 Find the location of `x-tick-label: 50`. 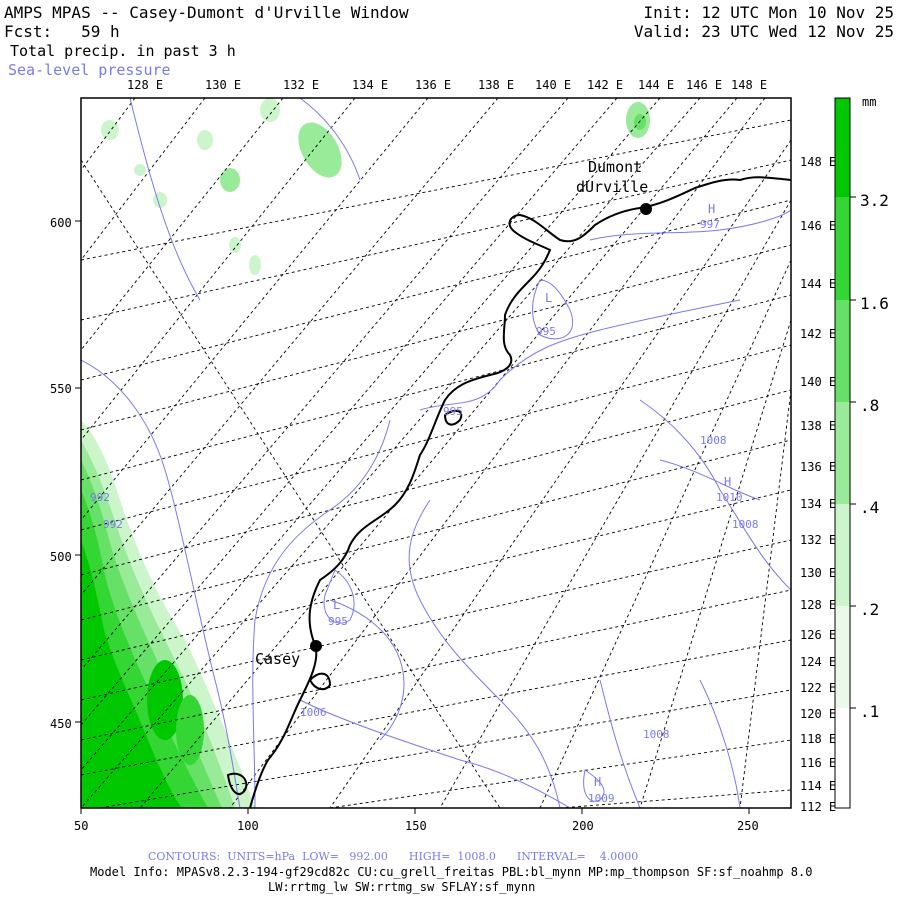

x-tick-label: 50 is located at coordinates (81, 826).